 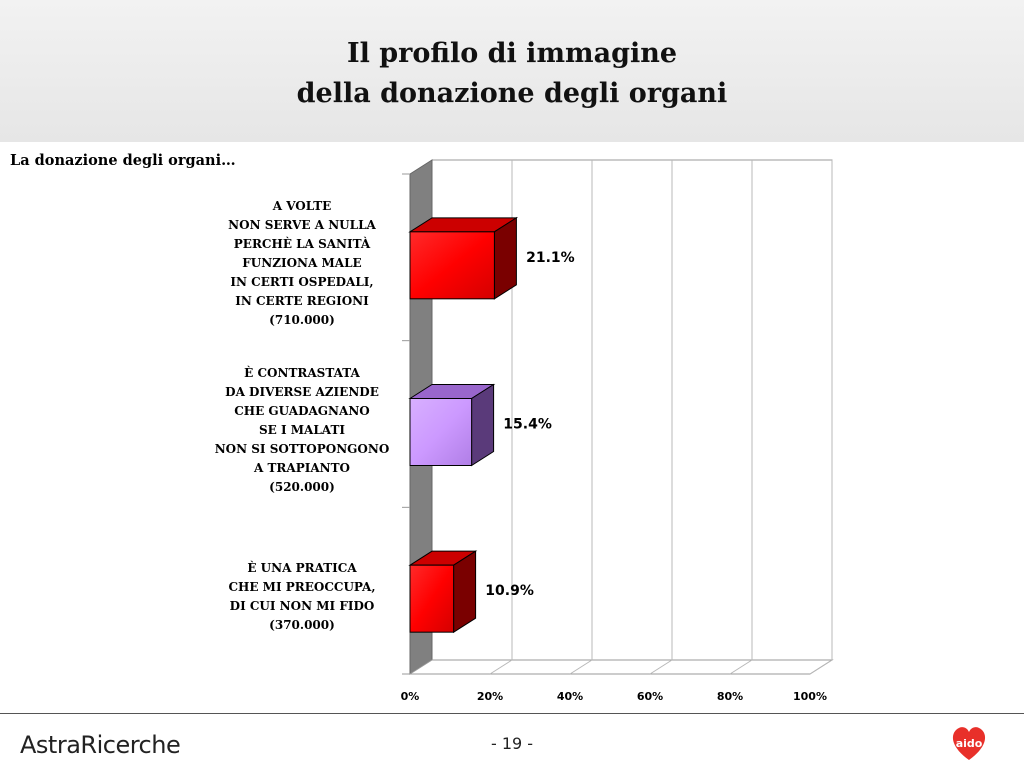 I want to click on brand-logo: AstraRicerche, so click(x=100, y=745).